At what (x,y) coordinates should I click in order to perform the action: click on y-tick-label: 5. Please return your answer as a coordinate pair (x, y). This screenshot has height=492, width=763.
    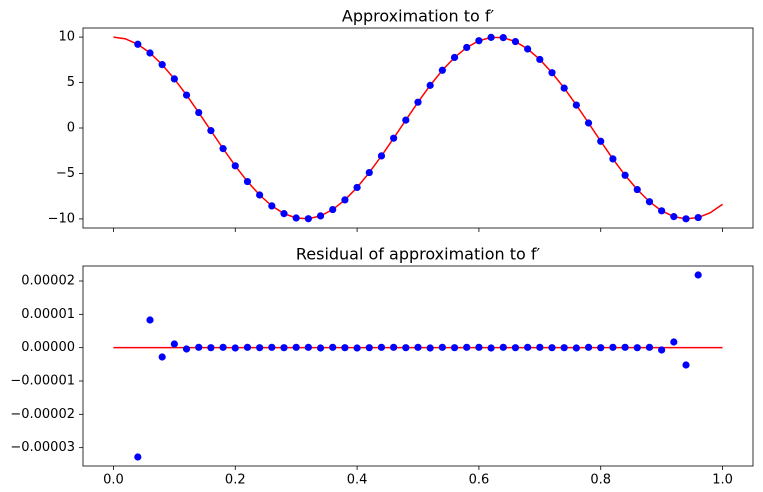
    Looking at the image, I should click on (71, 82).